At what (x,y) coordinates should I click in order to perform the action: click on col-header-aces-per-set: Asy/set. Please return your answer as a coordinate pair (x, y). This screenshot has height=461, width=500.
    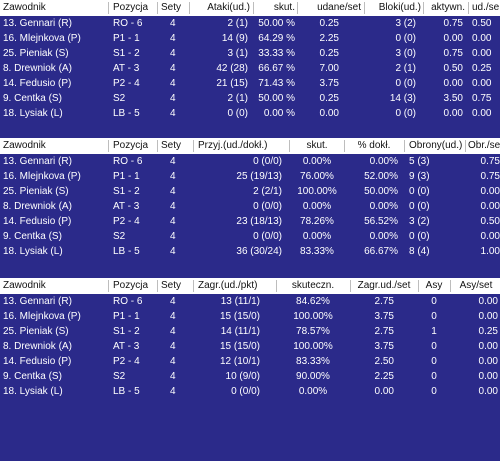
    Looking at the image, I should click on (476, 285).